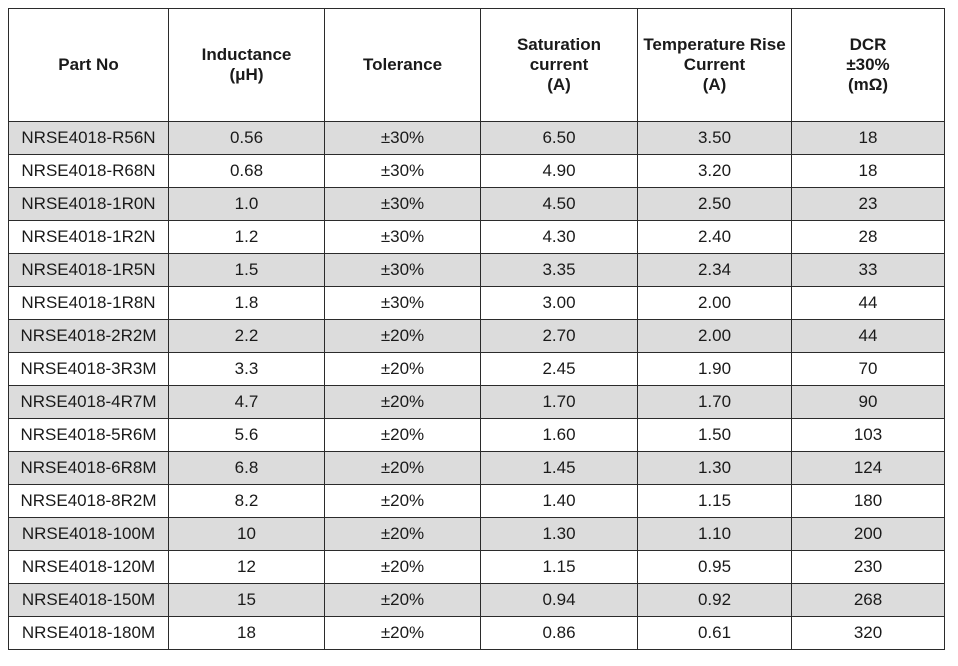 The height and width of the screenshot is (666, 958). I want to click on header-line: Current, so click(714, 64).